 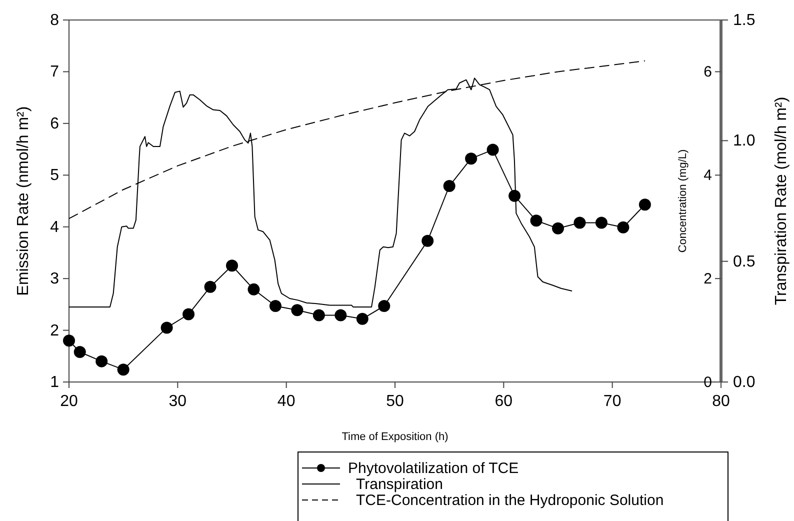 What do you see at coordinates (399, 484) in the screenshot?
I see `legend-label: Transpiration` at bounding box center [399, 484].